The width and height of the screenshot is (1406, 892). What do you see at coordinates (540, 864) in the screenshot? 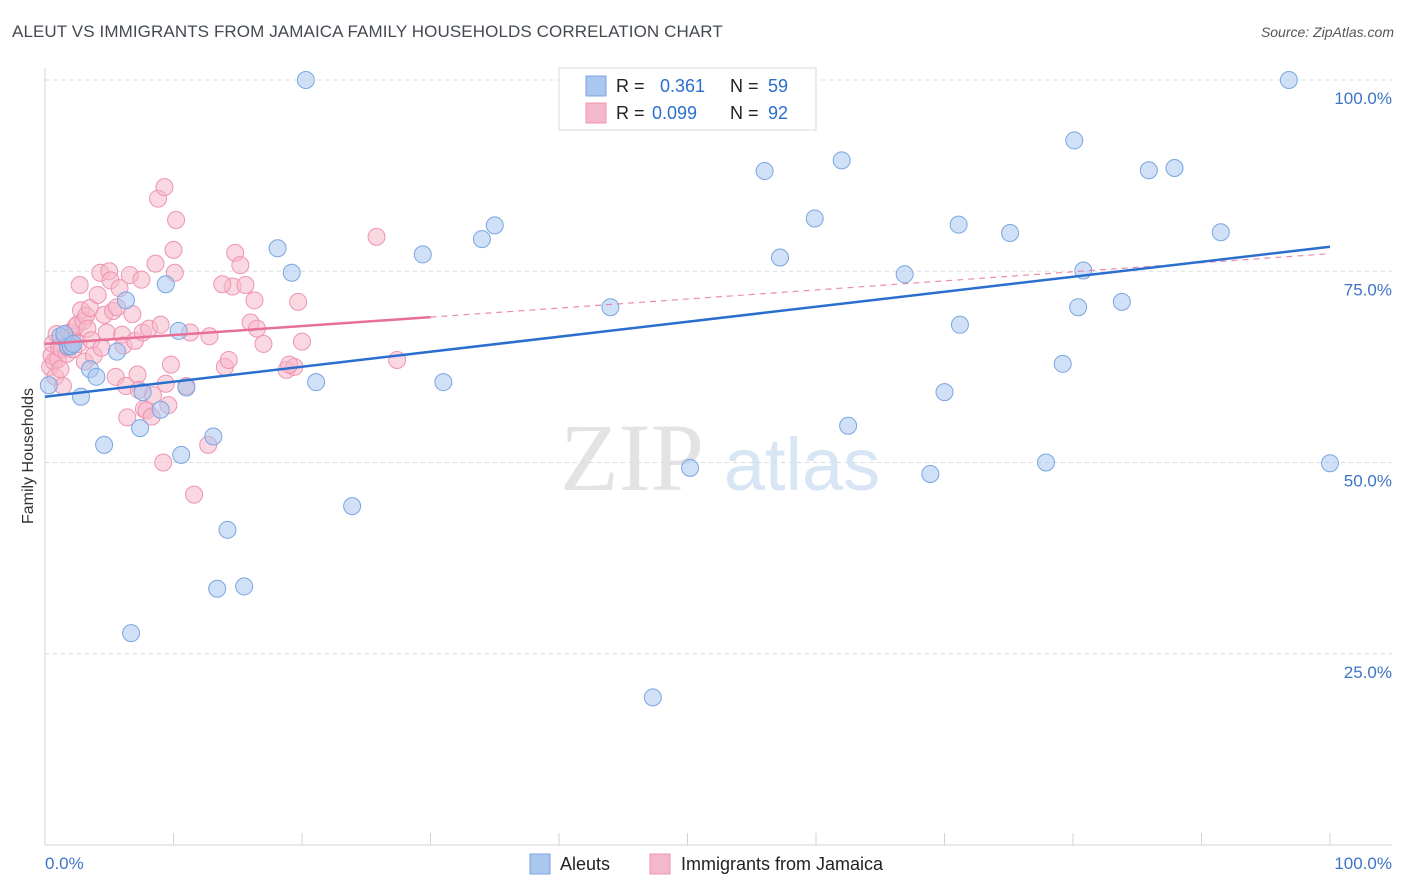
I see `legend-bottom-swatch-aleuts` at bounding box center [540, 864].